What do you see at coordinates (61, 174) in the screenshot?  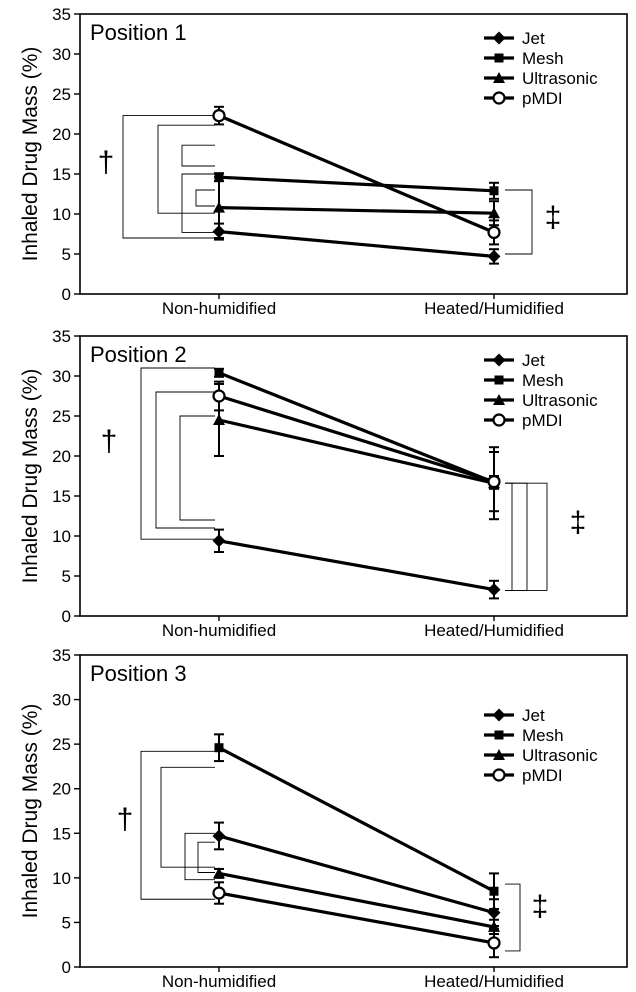 I see `y-tick-label: 15` at bounding box center [61, 174].